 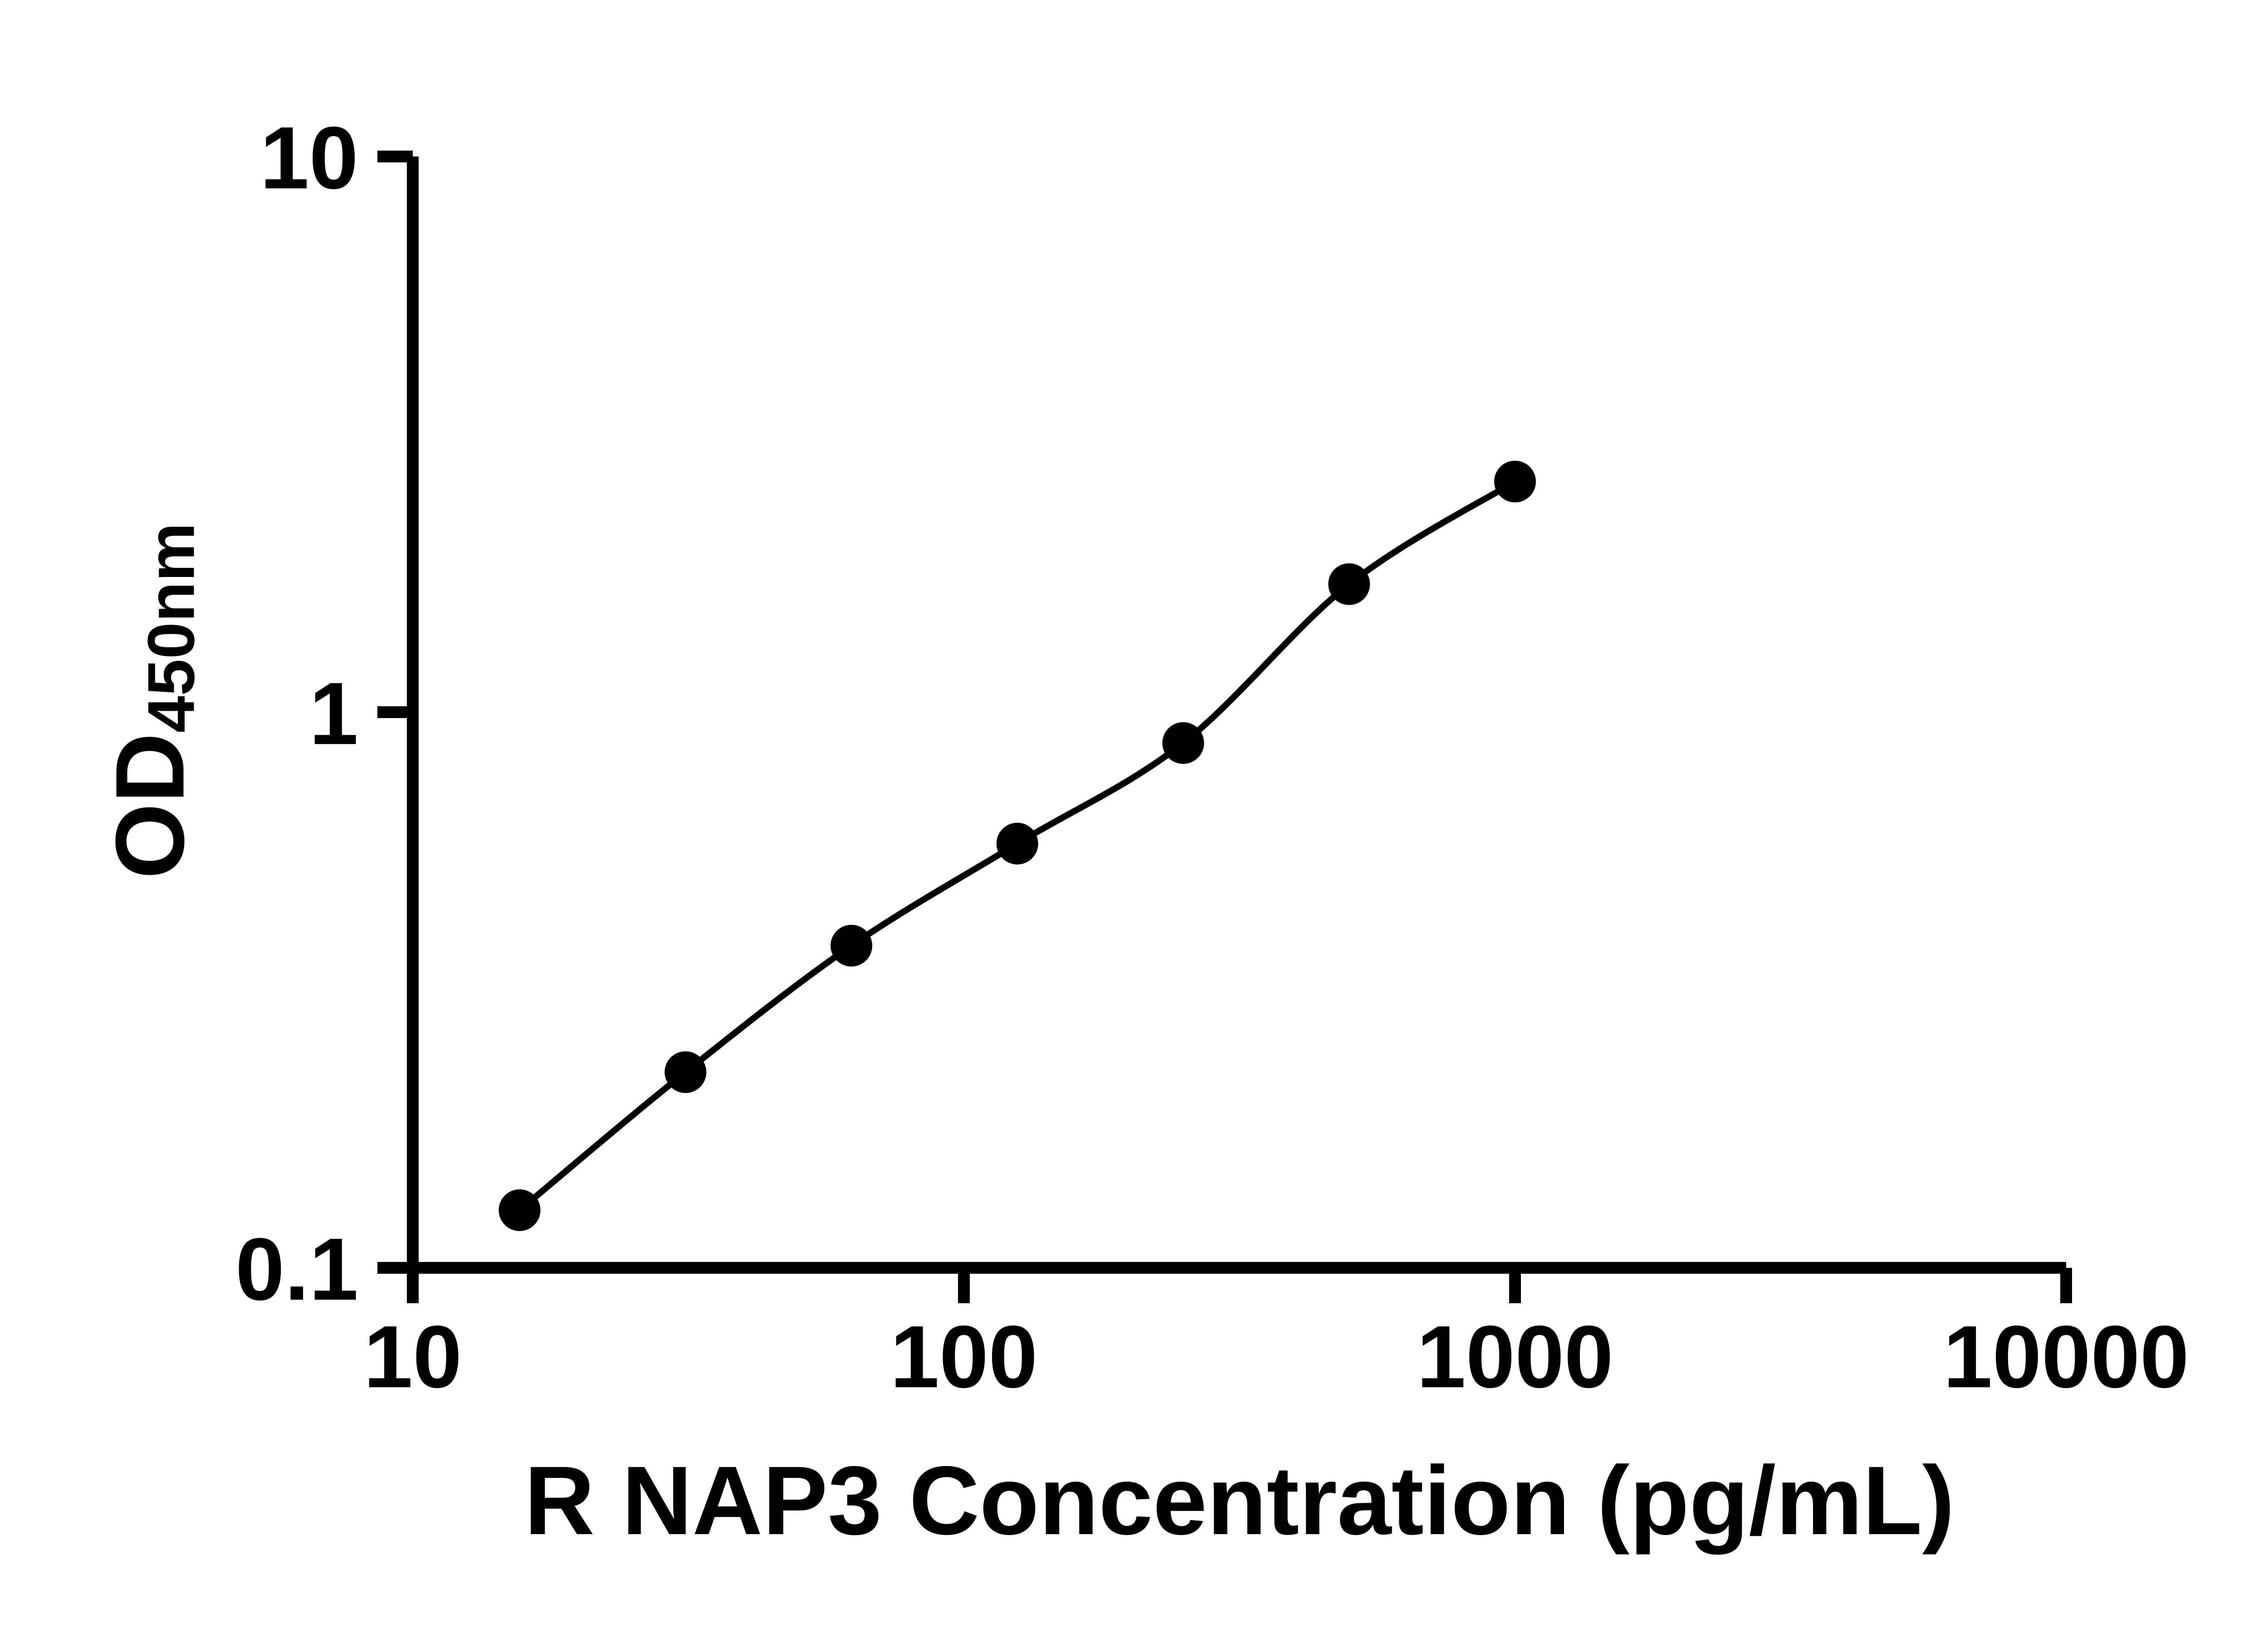 What do you see at coordinates (297, 1269) in the screenshot?
I see `y-tick-label: 0.1` at bounding box center [297, 1269].